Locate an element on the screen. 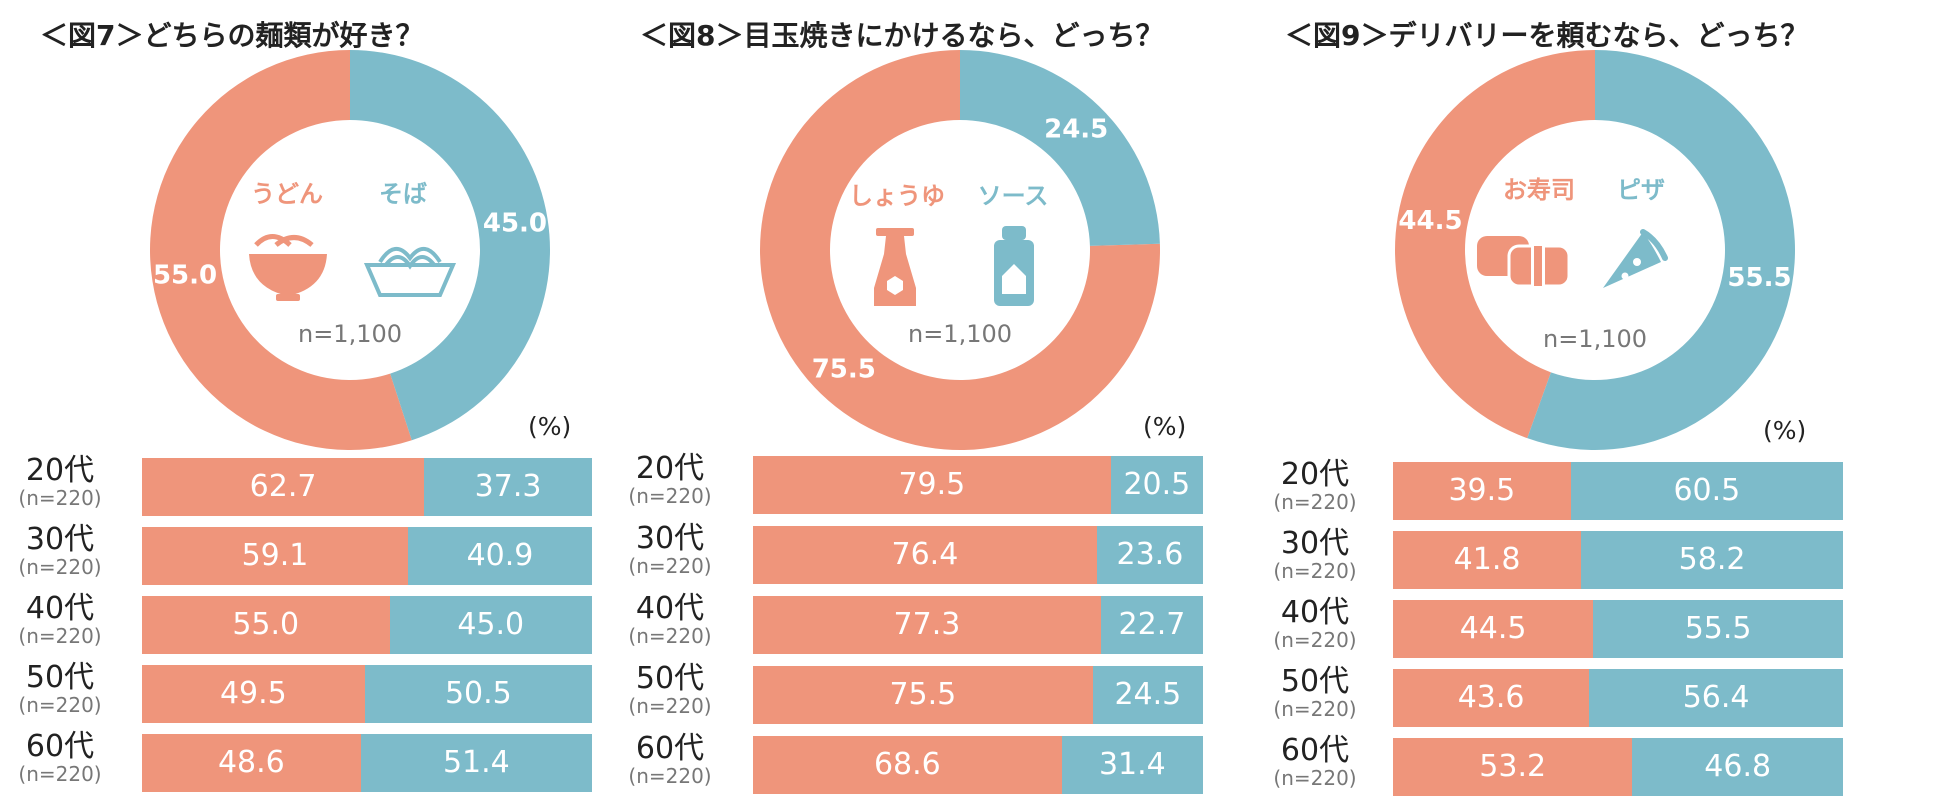 This screenshot has height=812, width=1950. bar-segment-option2: 45.0 is located at coordinates (490, 625).